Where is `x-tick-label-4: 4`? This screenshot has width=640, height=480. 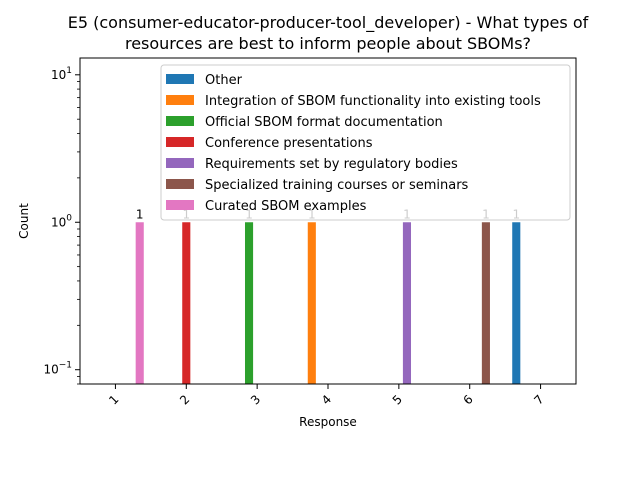 x-tick-label-4: 4 is located at coordinates (326, 399).